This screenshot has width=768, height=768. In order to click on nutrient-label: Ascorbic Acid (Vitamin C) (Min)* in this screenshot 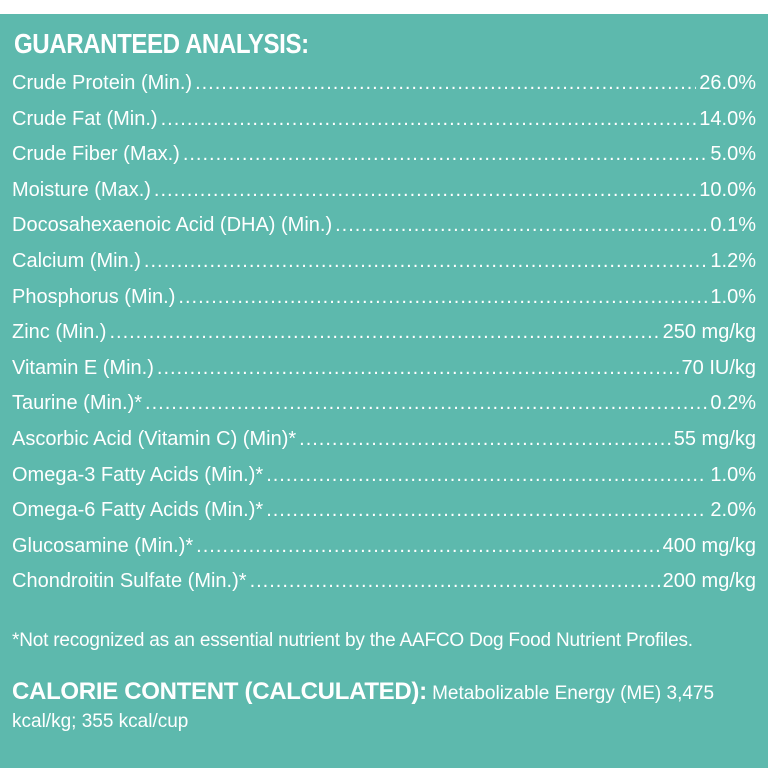, I will do `click(154, 438)`.